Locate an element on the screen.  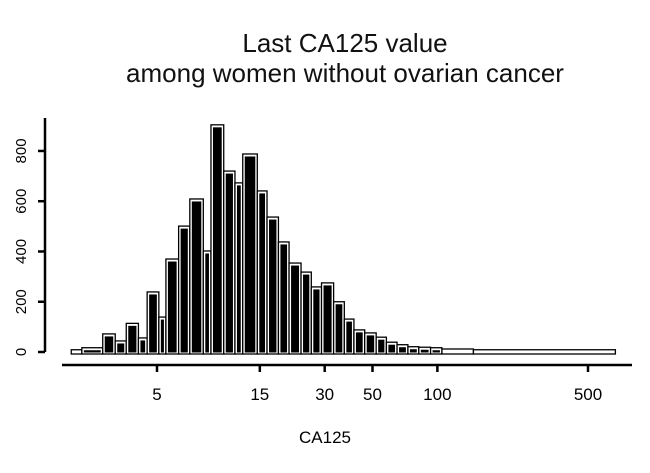
x-tick-label: 5 is located at coordinates (156, 394).